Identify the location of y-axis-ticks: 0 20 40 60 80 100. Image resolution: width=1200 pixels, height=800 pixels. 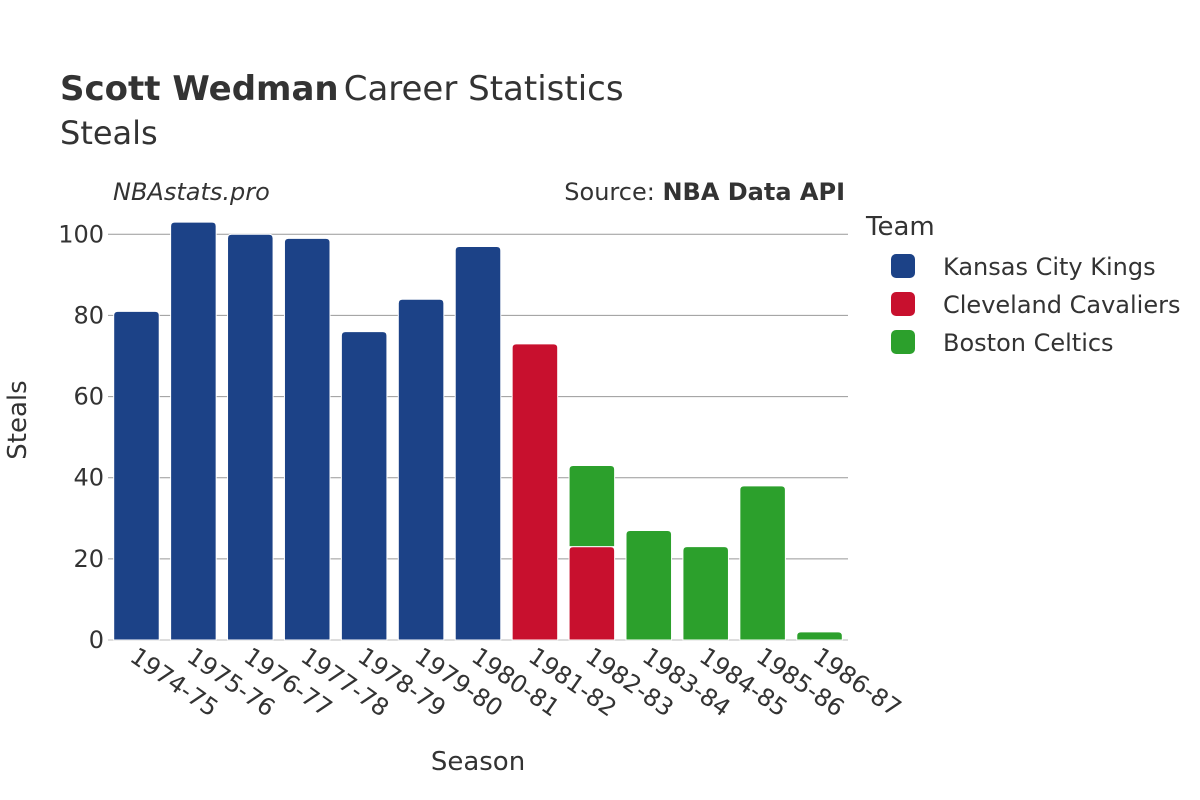
(81, 437).